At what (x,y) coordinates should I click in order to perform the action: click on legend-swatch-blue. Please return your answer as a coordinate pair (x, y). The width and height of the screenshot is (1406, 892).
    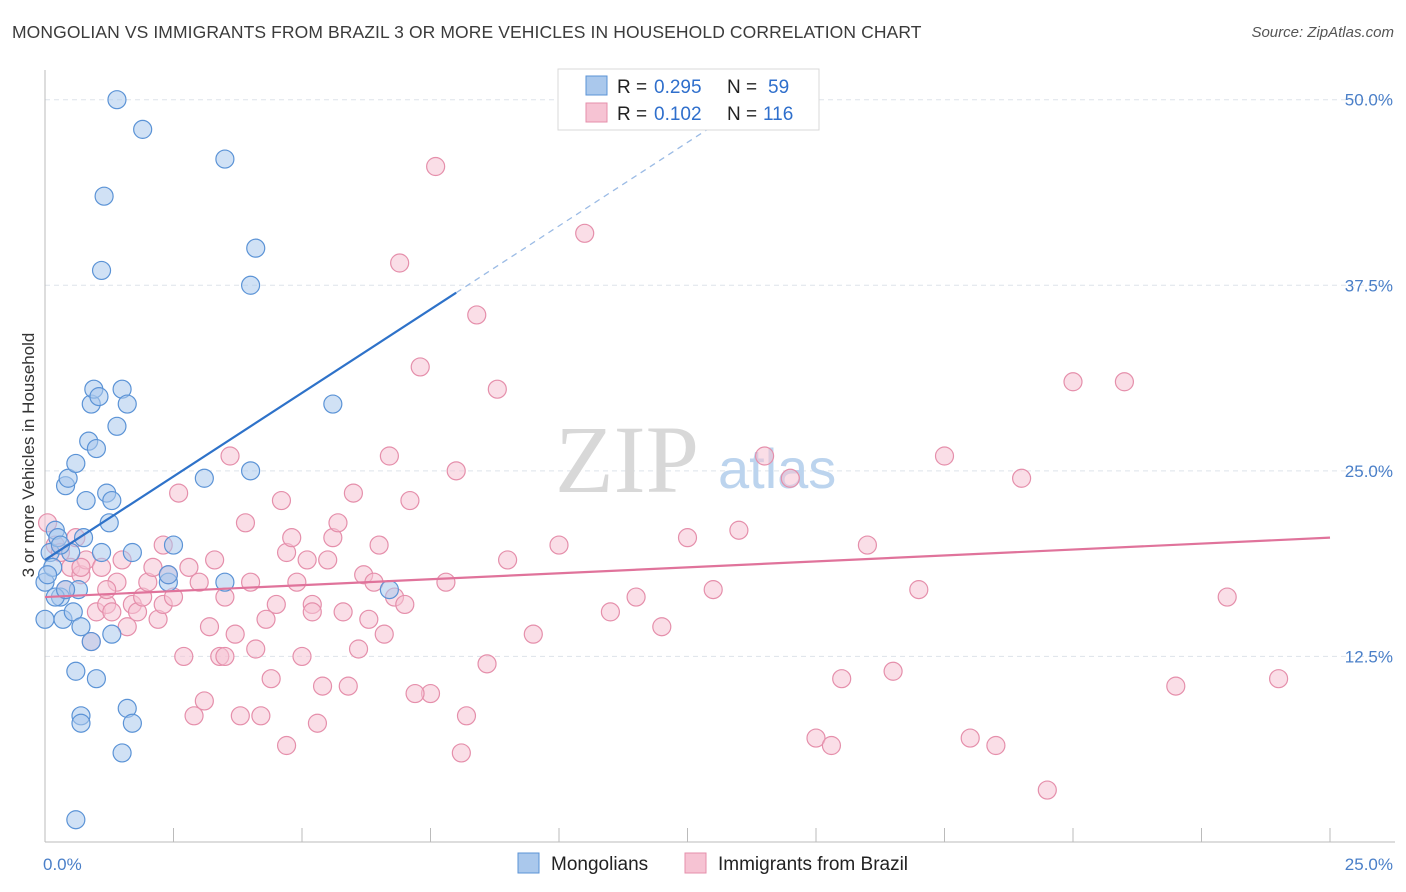
    Looking at the image, I should click on (596, 85).